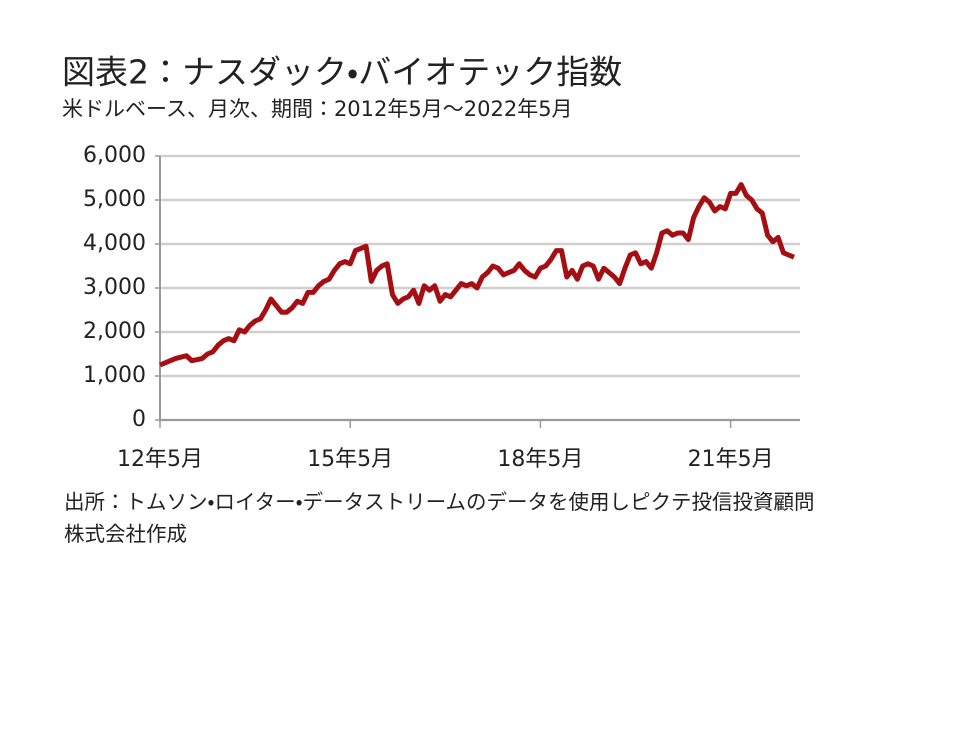 This screenshot has height=752, width=964. Describe the element at coordinates (114, 375) in the screenshot. I see `y-tick-label: 1,000` at that location.